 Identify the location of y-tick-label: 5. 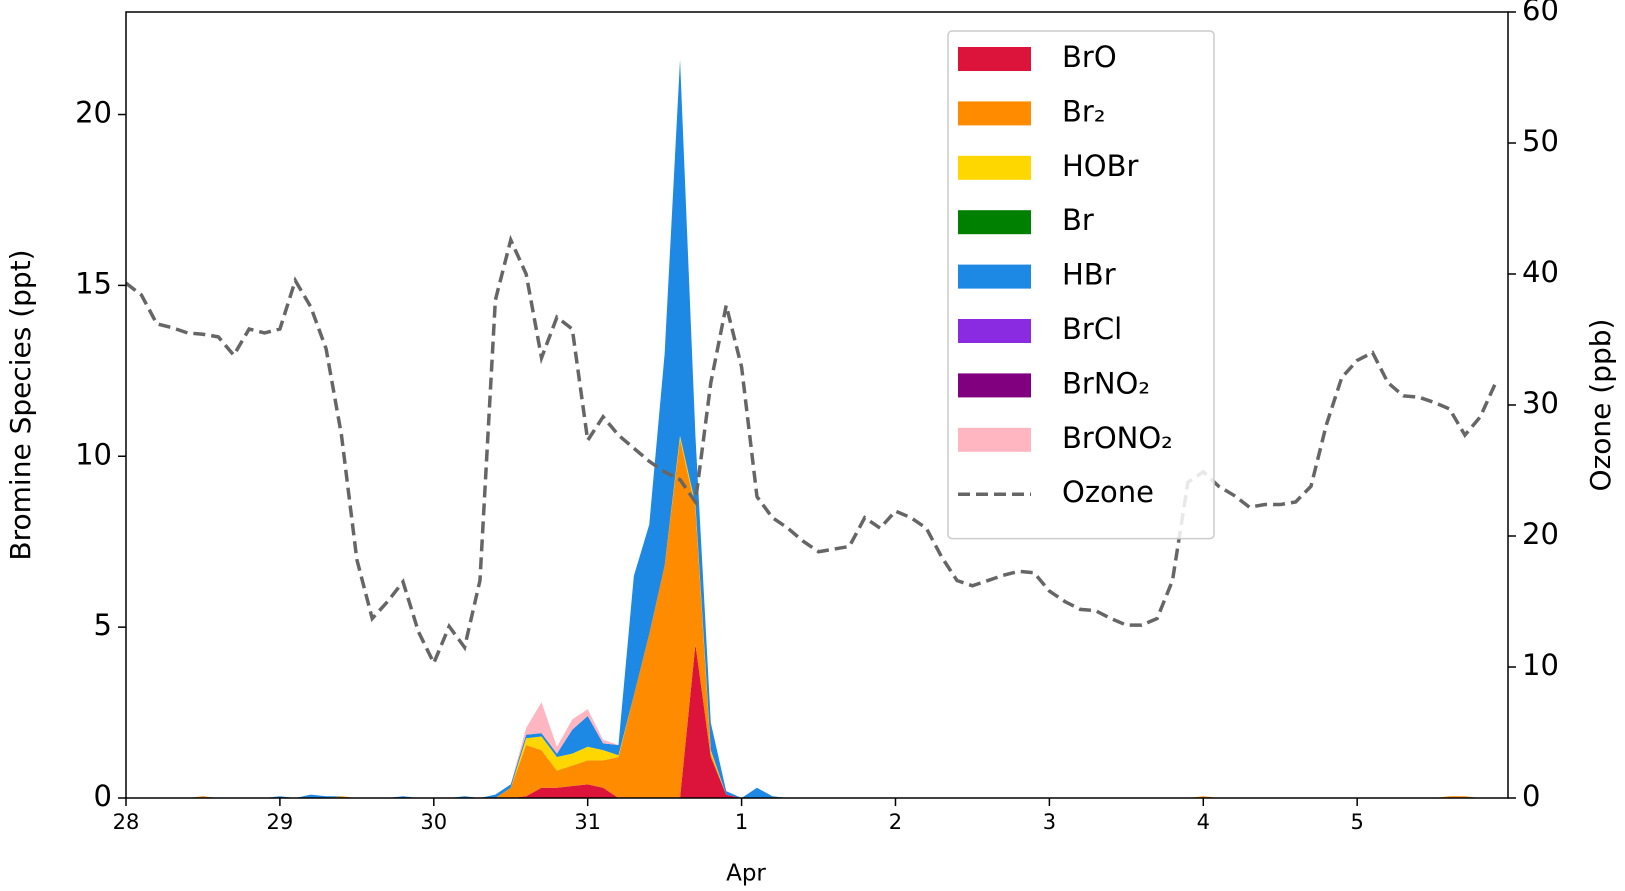
(103, 625).